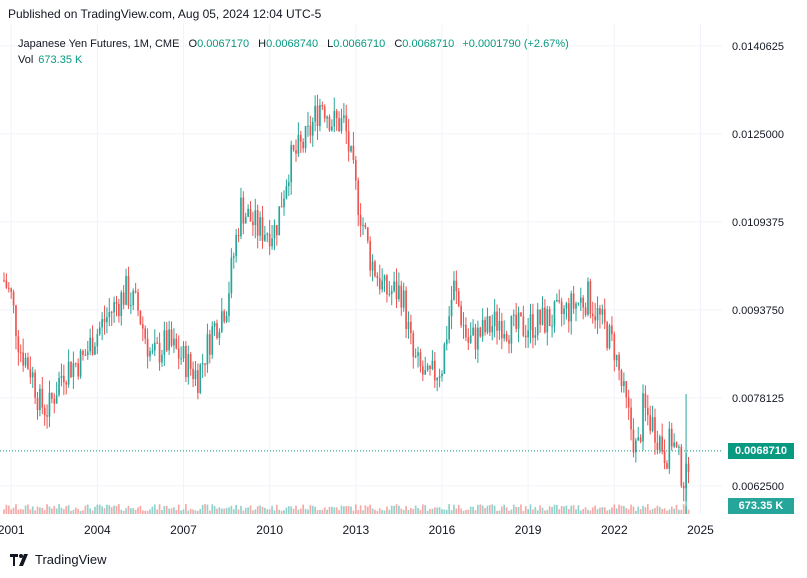  Describe the element at coordinates (58, 559) in the screenshot. I see `footer-brand: TradingView` at that location.